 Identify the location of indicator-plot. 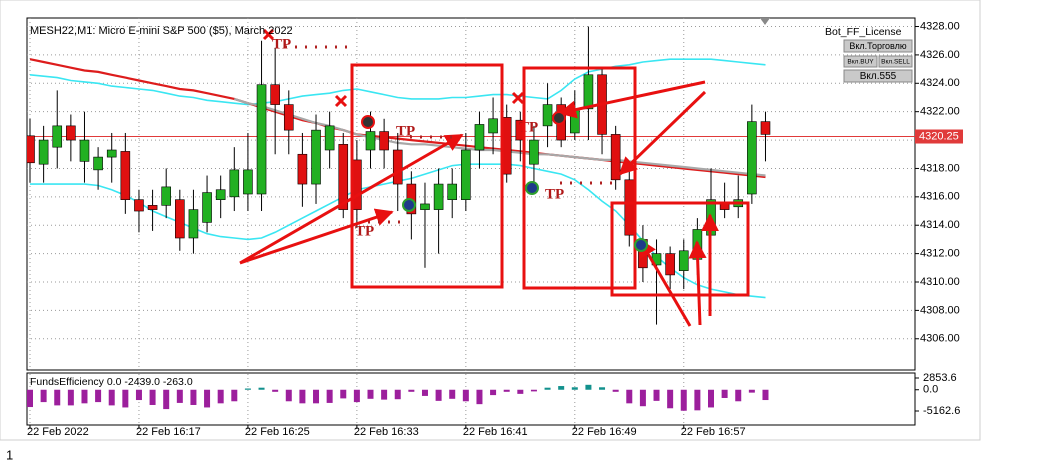
(398, 397).